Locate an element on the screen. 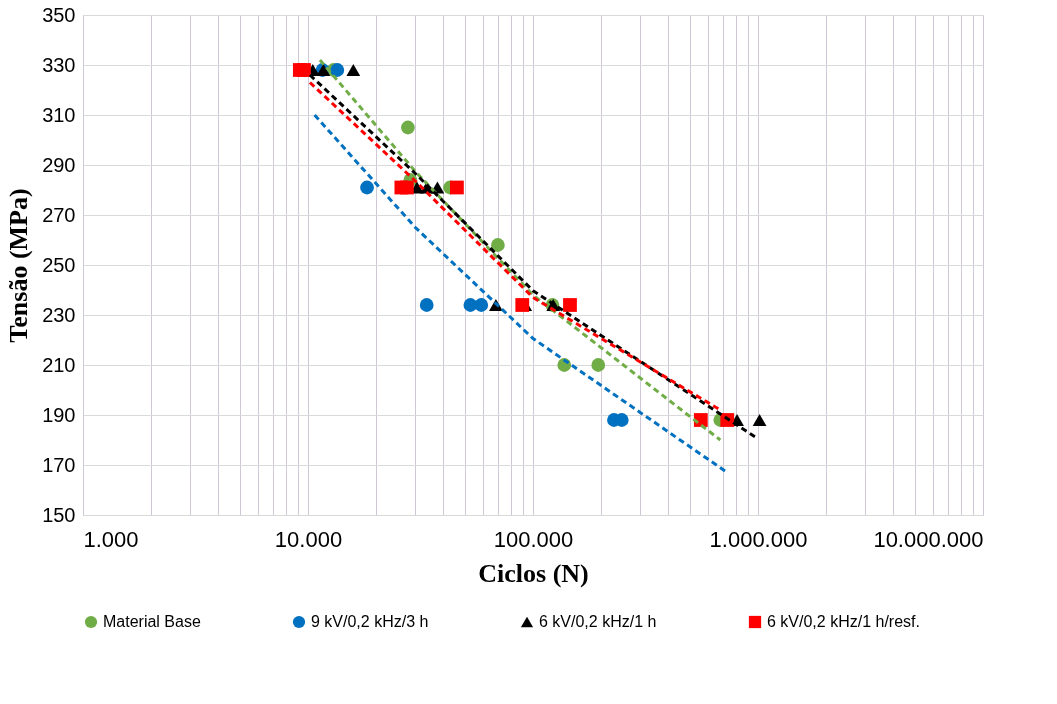 Image resolution: width=1057 pixels, height=704 pixels. x-tick-label: 100.000 is located at coordinates (533, 539).